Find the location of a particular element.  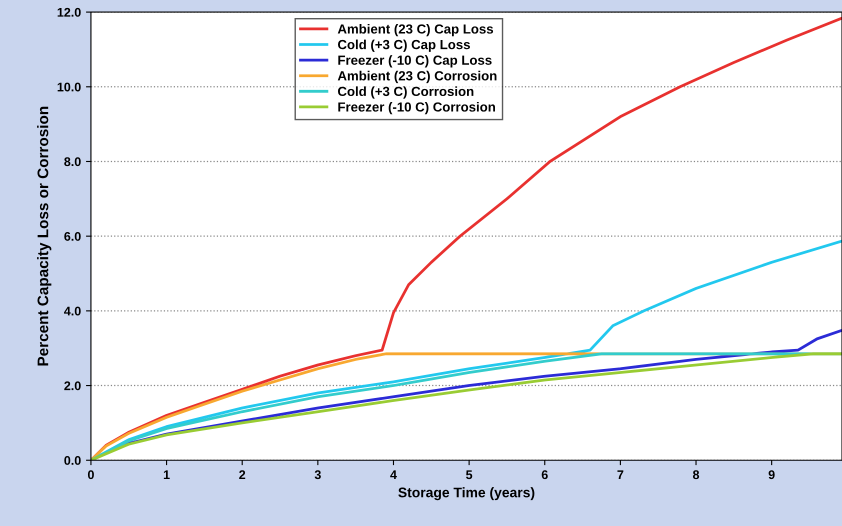

y-tick-label: 10.0 is located at coordinates (69, 87).